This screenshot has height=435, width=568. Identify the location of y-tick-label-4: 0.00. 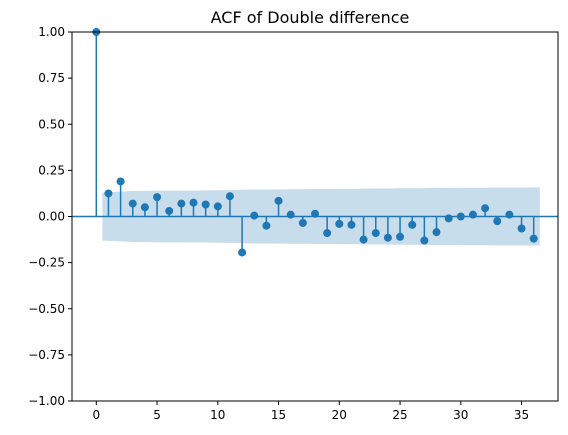
(51, 217).